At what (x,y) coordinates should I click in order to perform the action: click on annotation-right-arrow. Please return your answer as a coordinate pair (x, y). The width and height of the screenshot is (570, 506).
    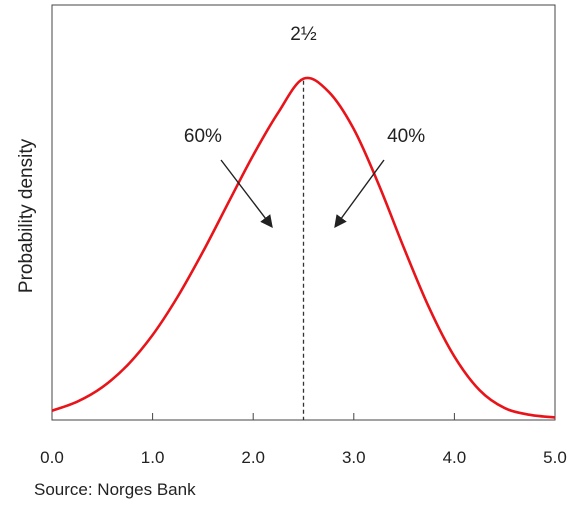
    Looking at the image, I should click on (359, 194).